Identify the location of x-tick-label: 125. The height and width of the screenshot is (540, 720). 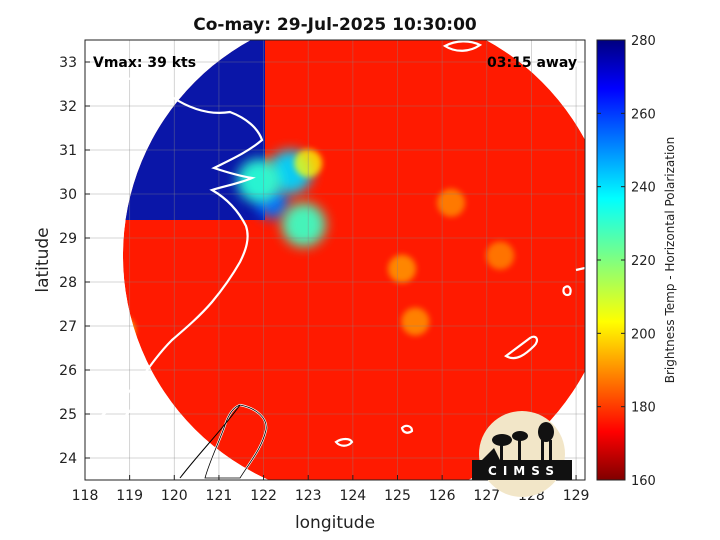
(397, 496).